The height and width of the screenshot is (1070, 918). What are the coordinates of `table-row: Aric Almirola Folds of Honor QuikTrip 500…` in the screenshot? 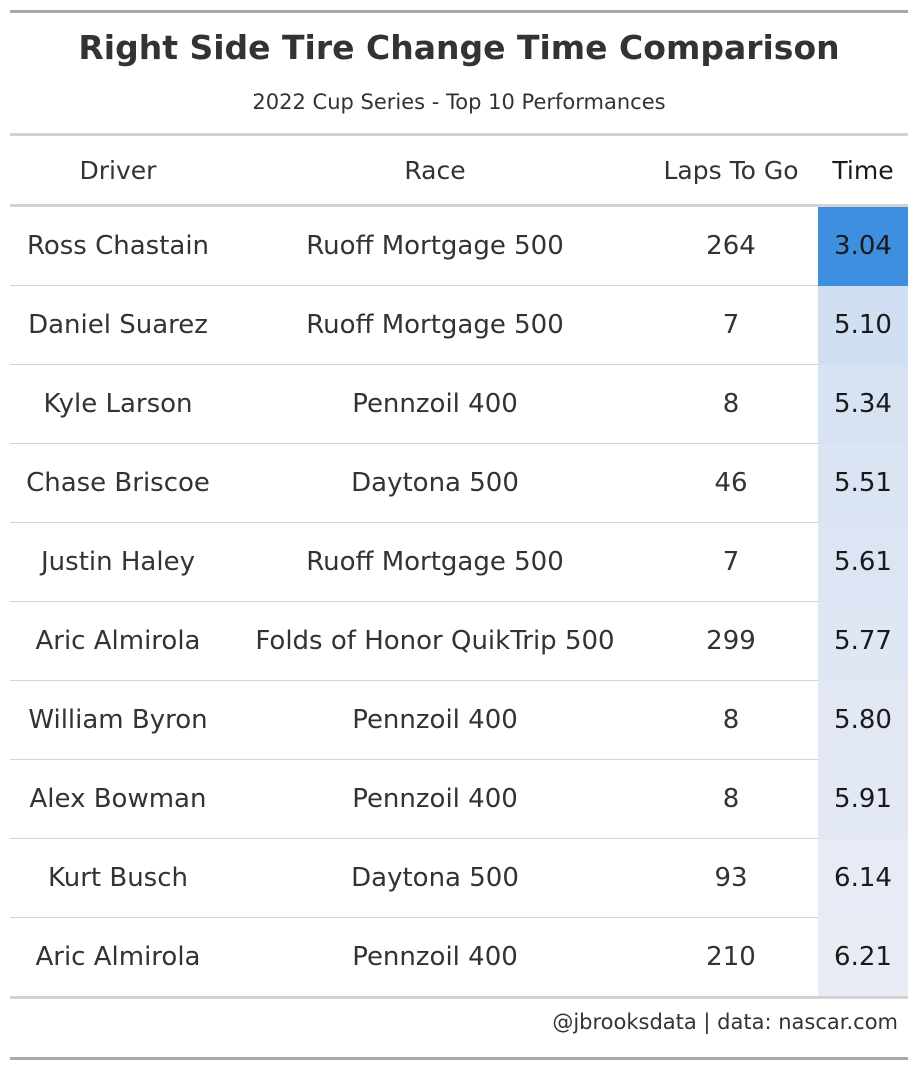 It's located at (459, 641).